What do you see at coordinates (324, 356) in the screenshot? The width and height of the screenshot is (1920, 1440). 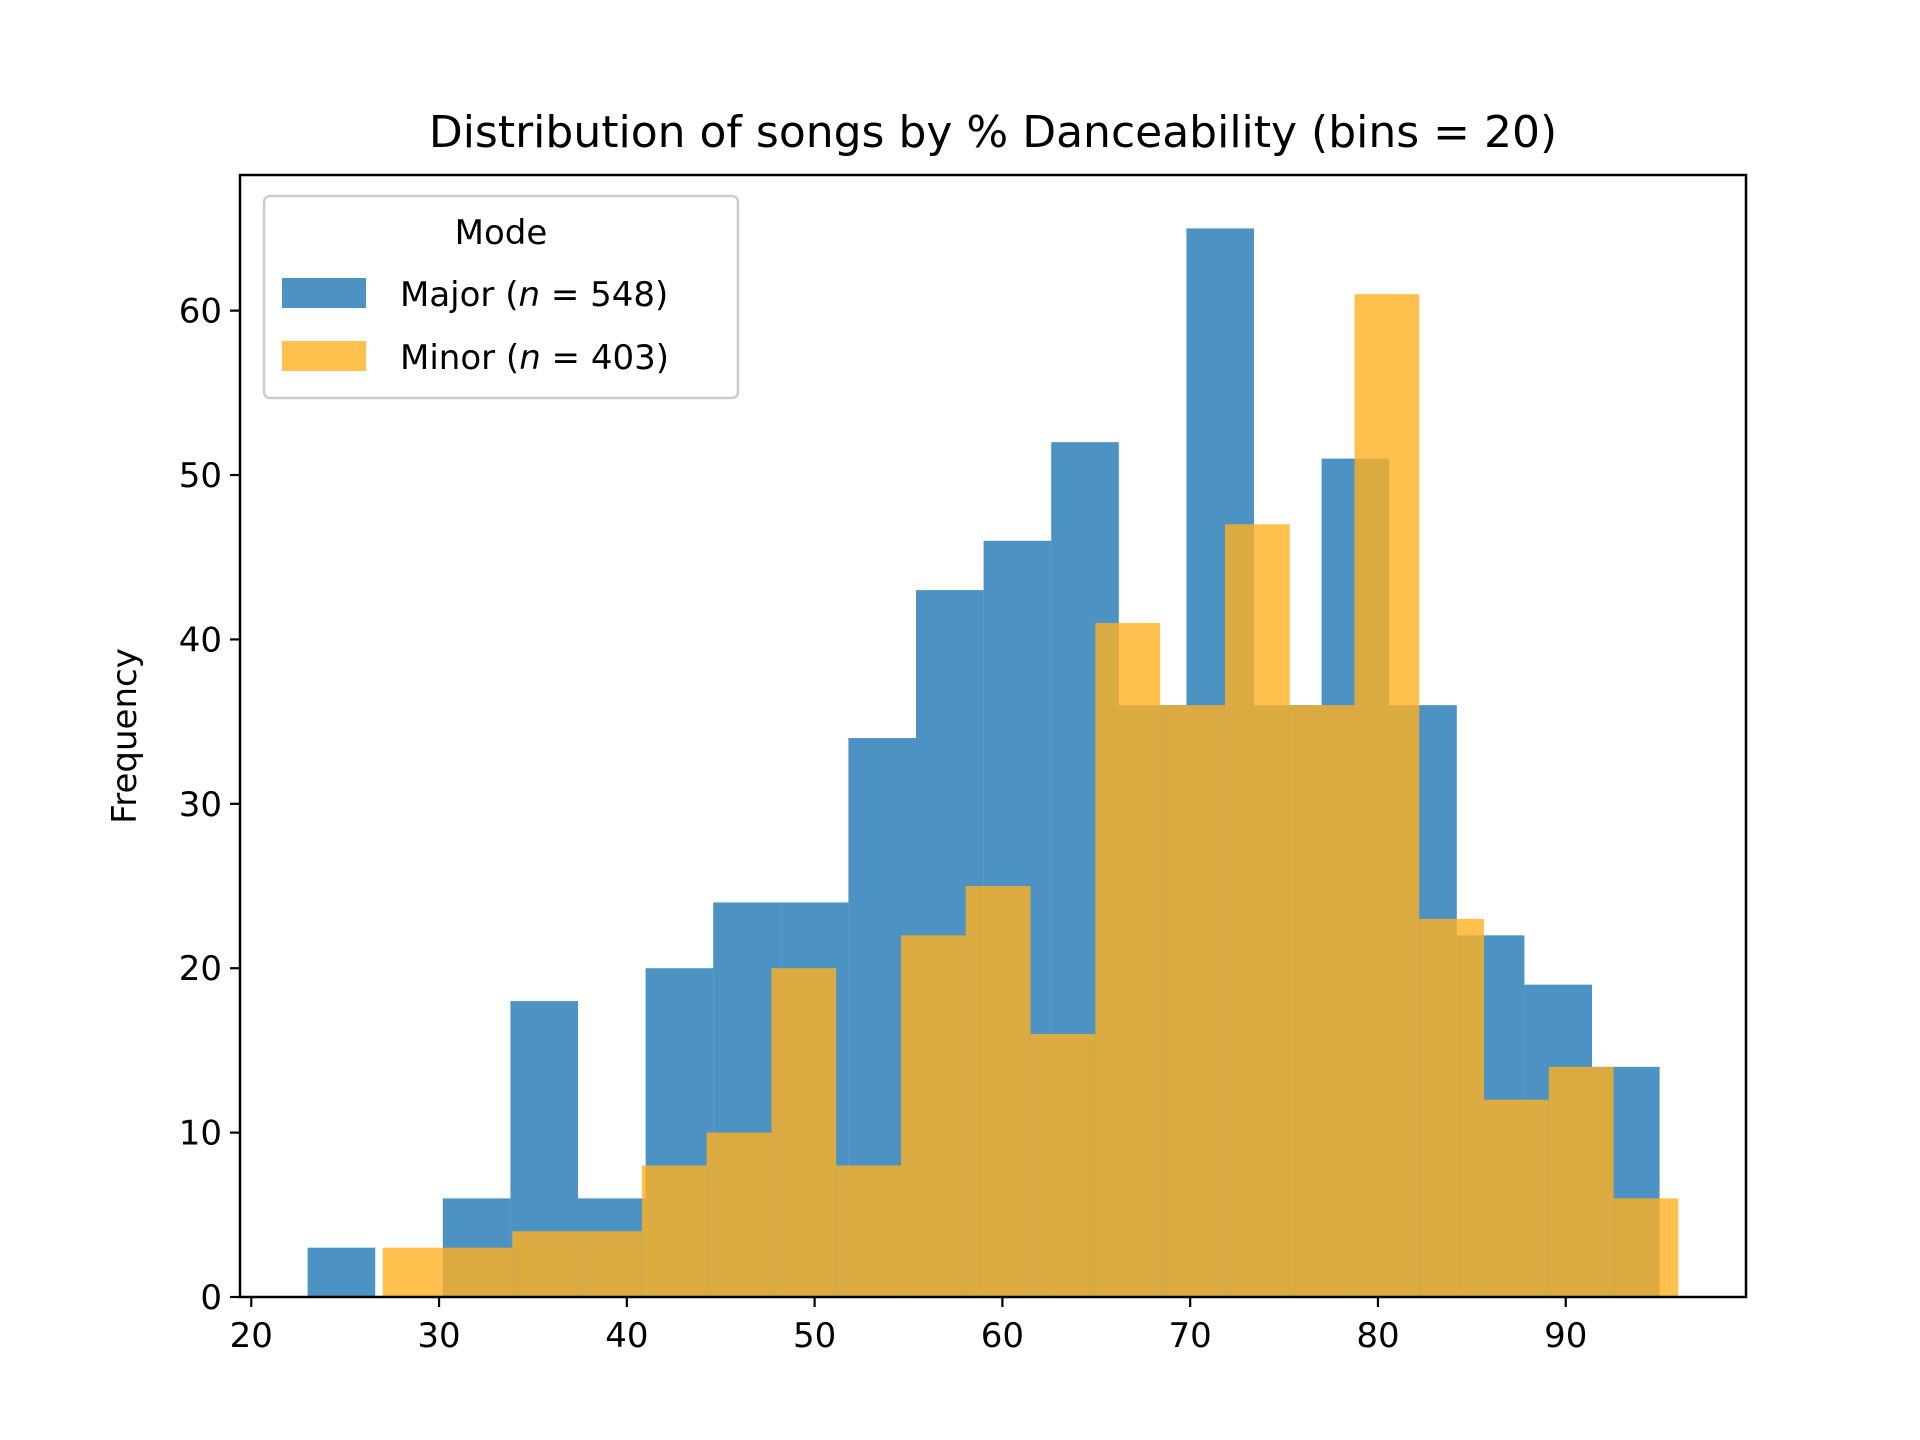 I see `legend-swatch-minor` at bounding box center [324, 356].